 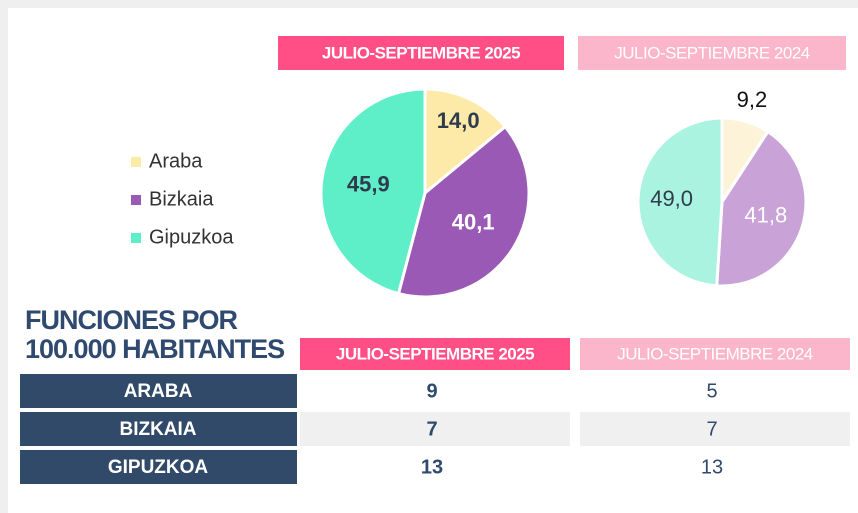 I want to click on row-header: GIPUZKOA, so click(x=158, y=467).